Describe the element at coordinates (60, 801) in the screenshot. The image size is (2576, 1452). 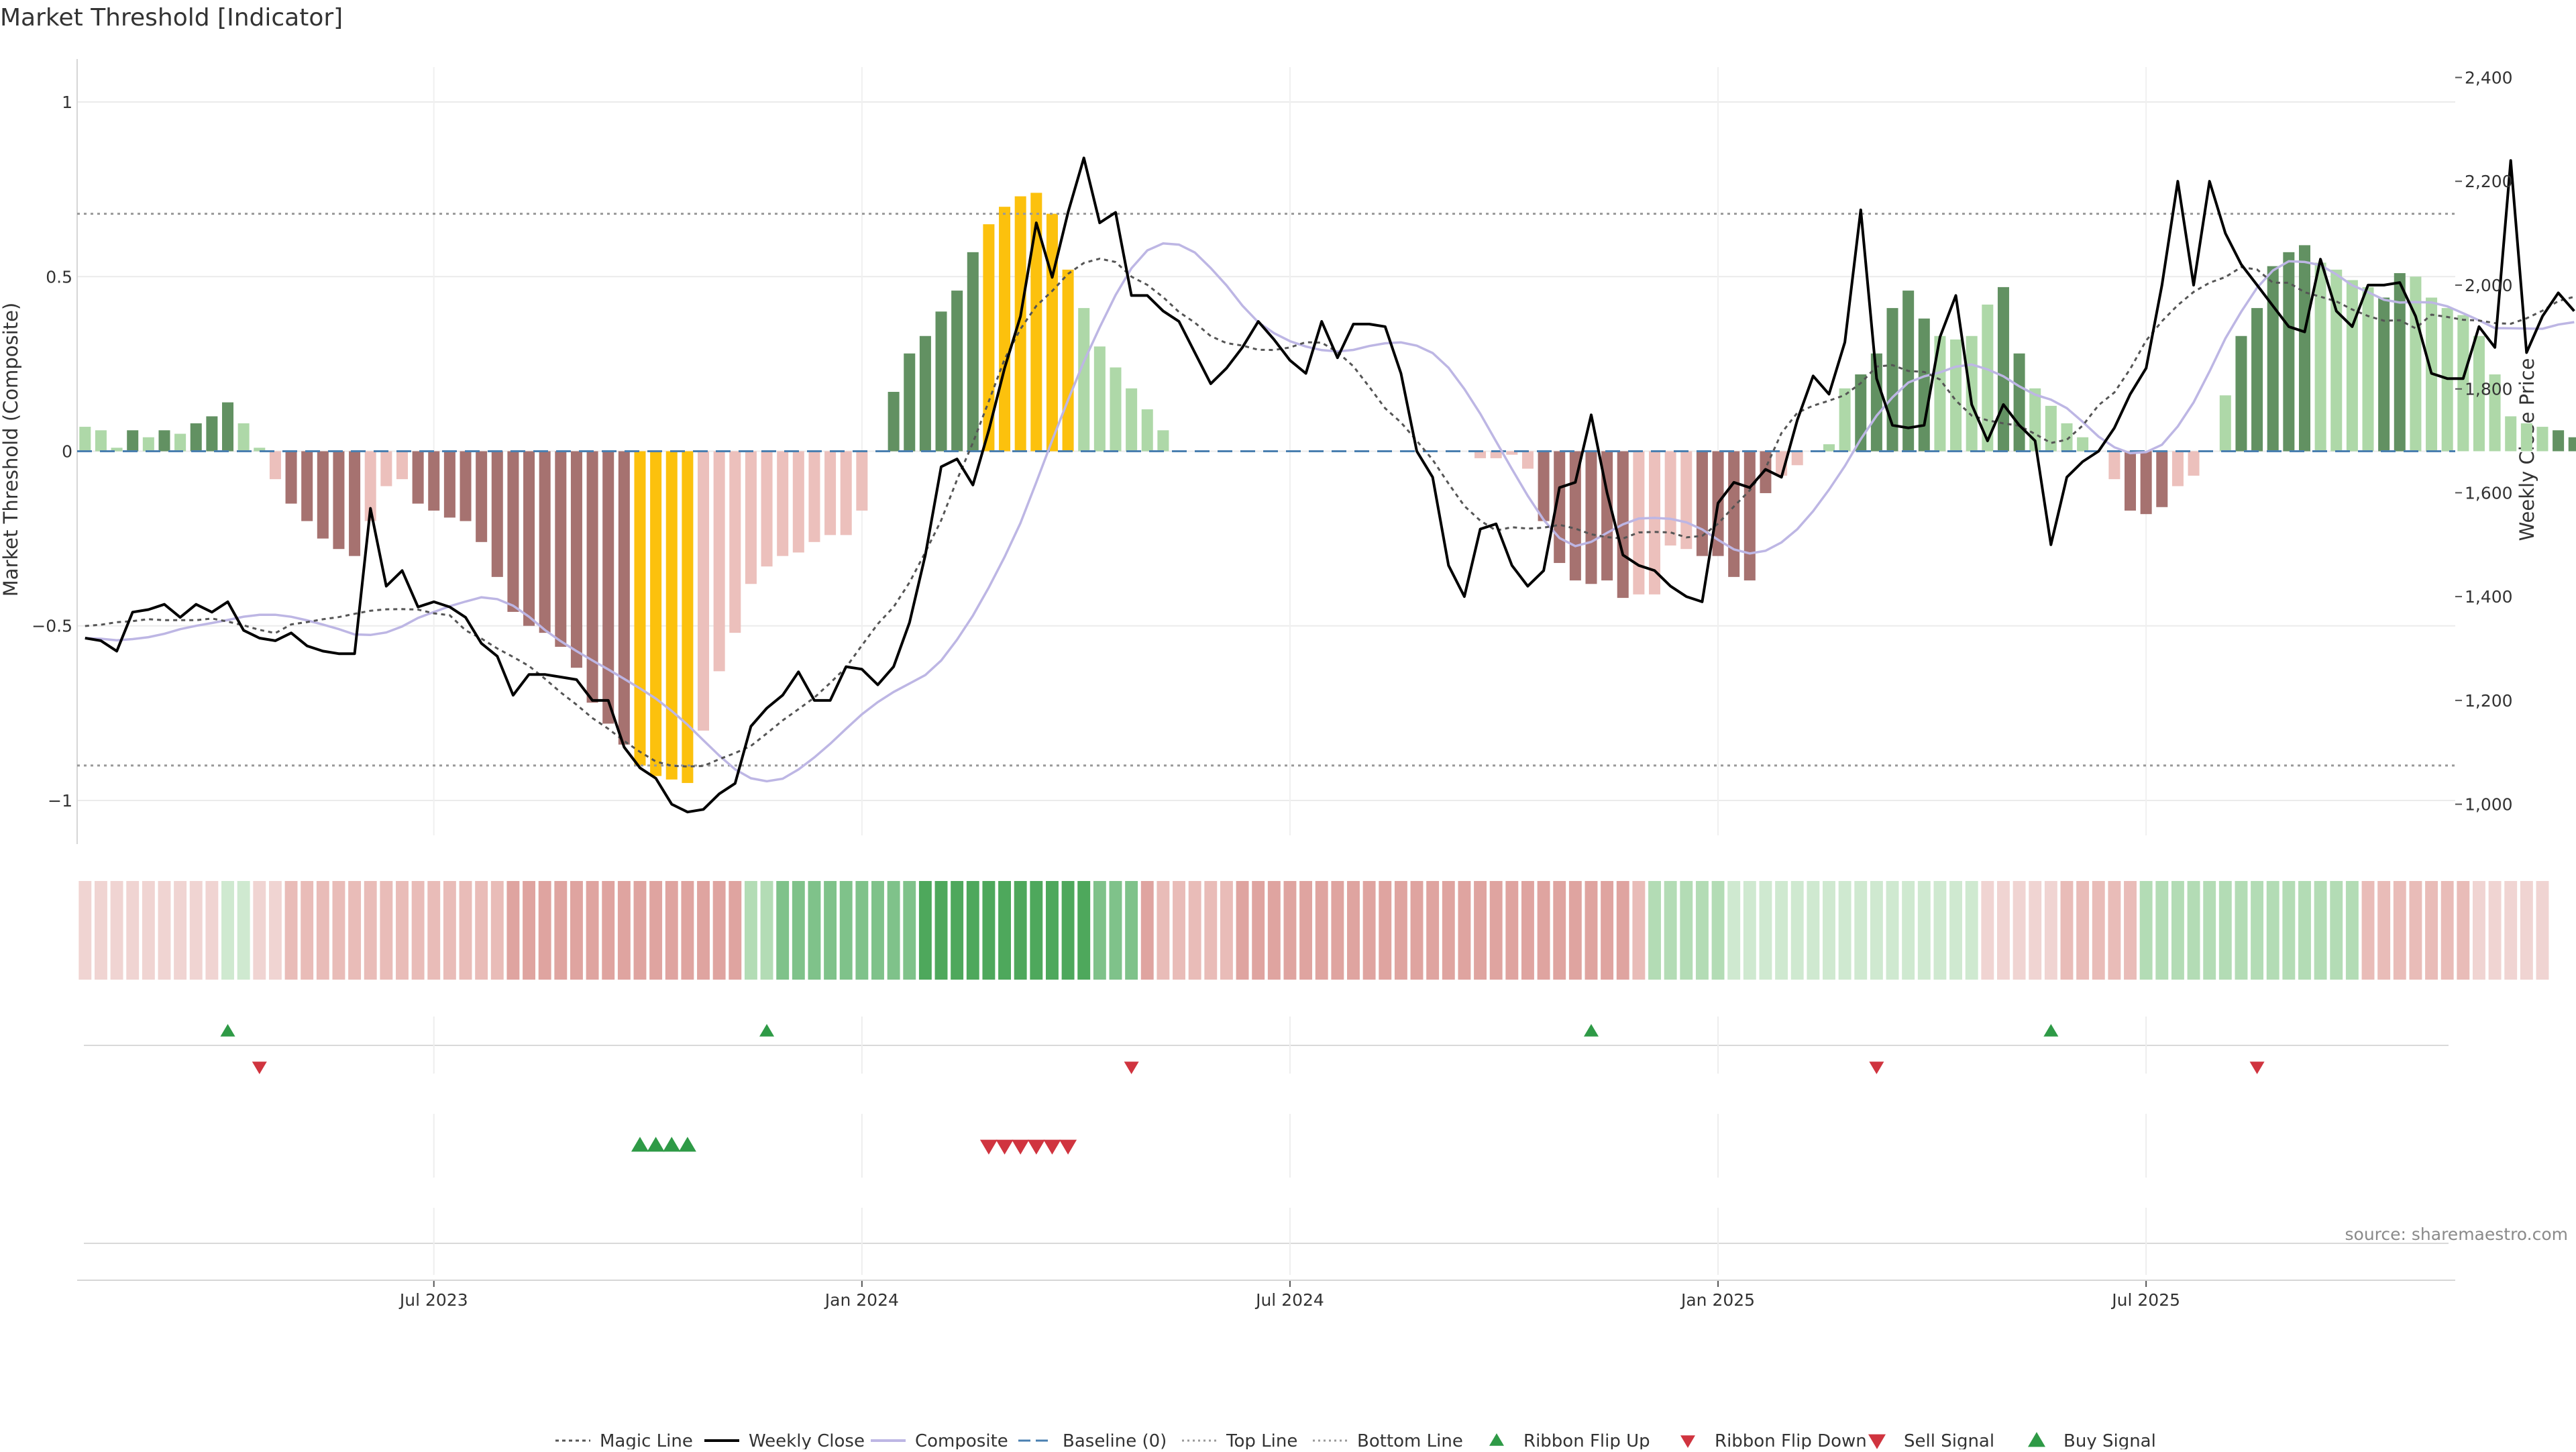
I see `left-tick-label: −1` at that location.